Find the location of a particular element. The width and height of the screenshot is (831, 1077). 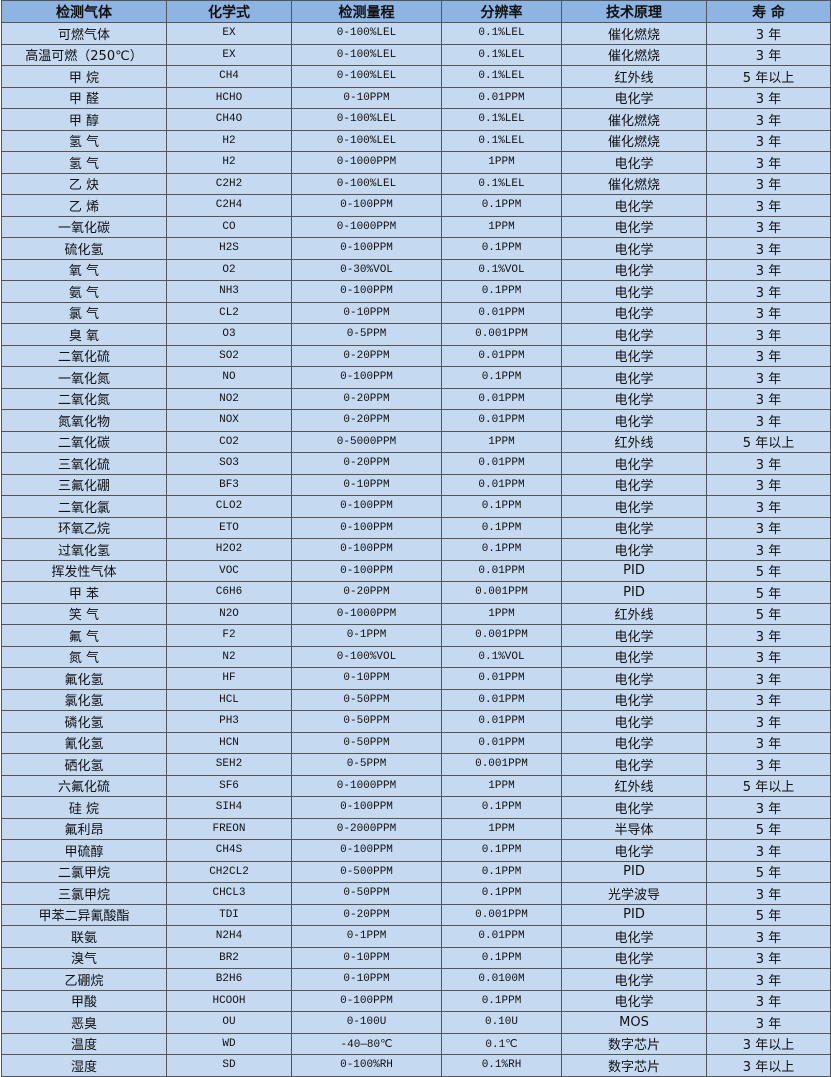

lifespan-cell: 3 年以上 is located at coordinates (768, 1065).